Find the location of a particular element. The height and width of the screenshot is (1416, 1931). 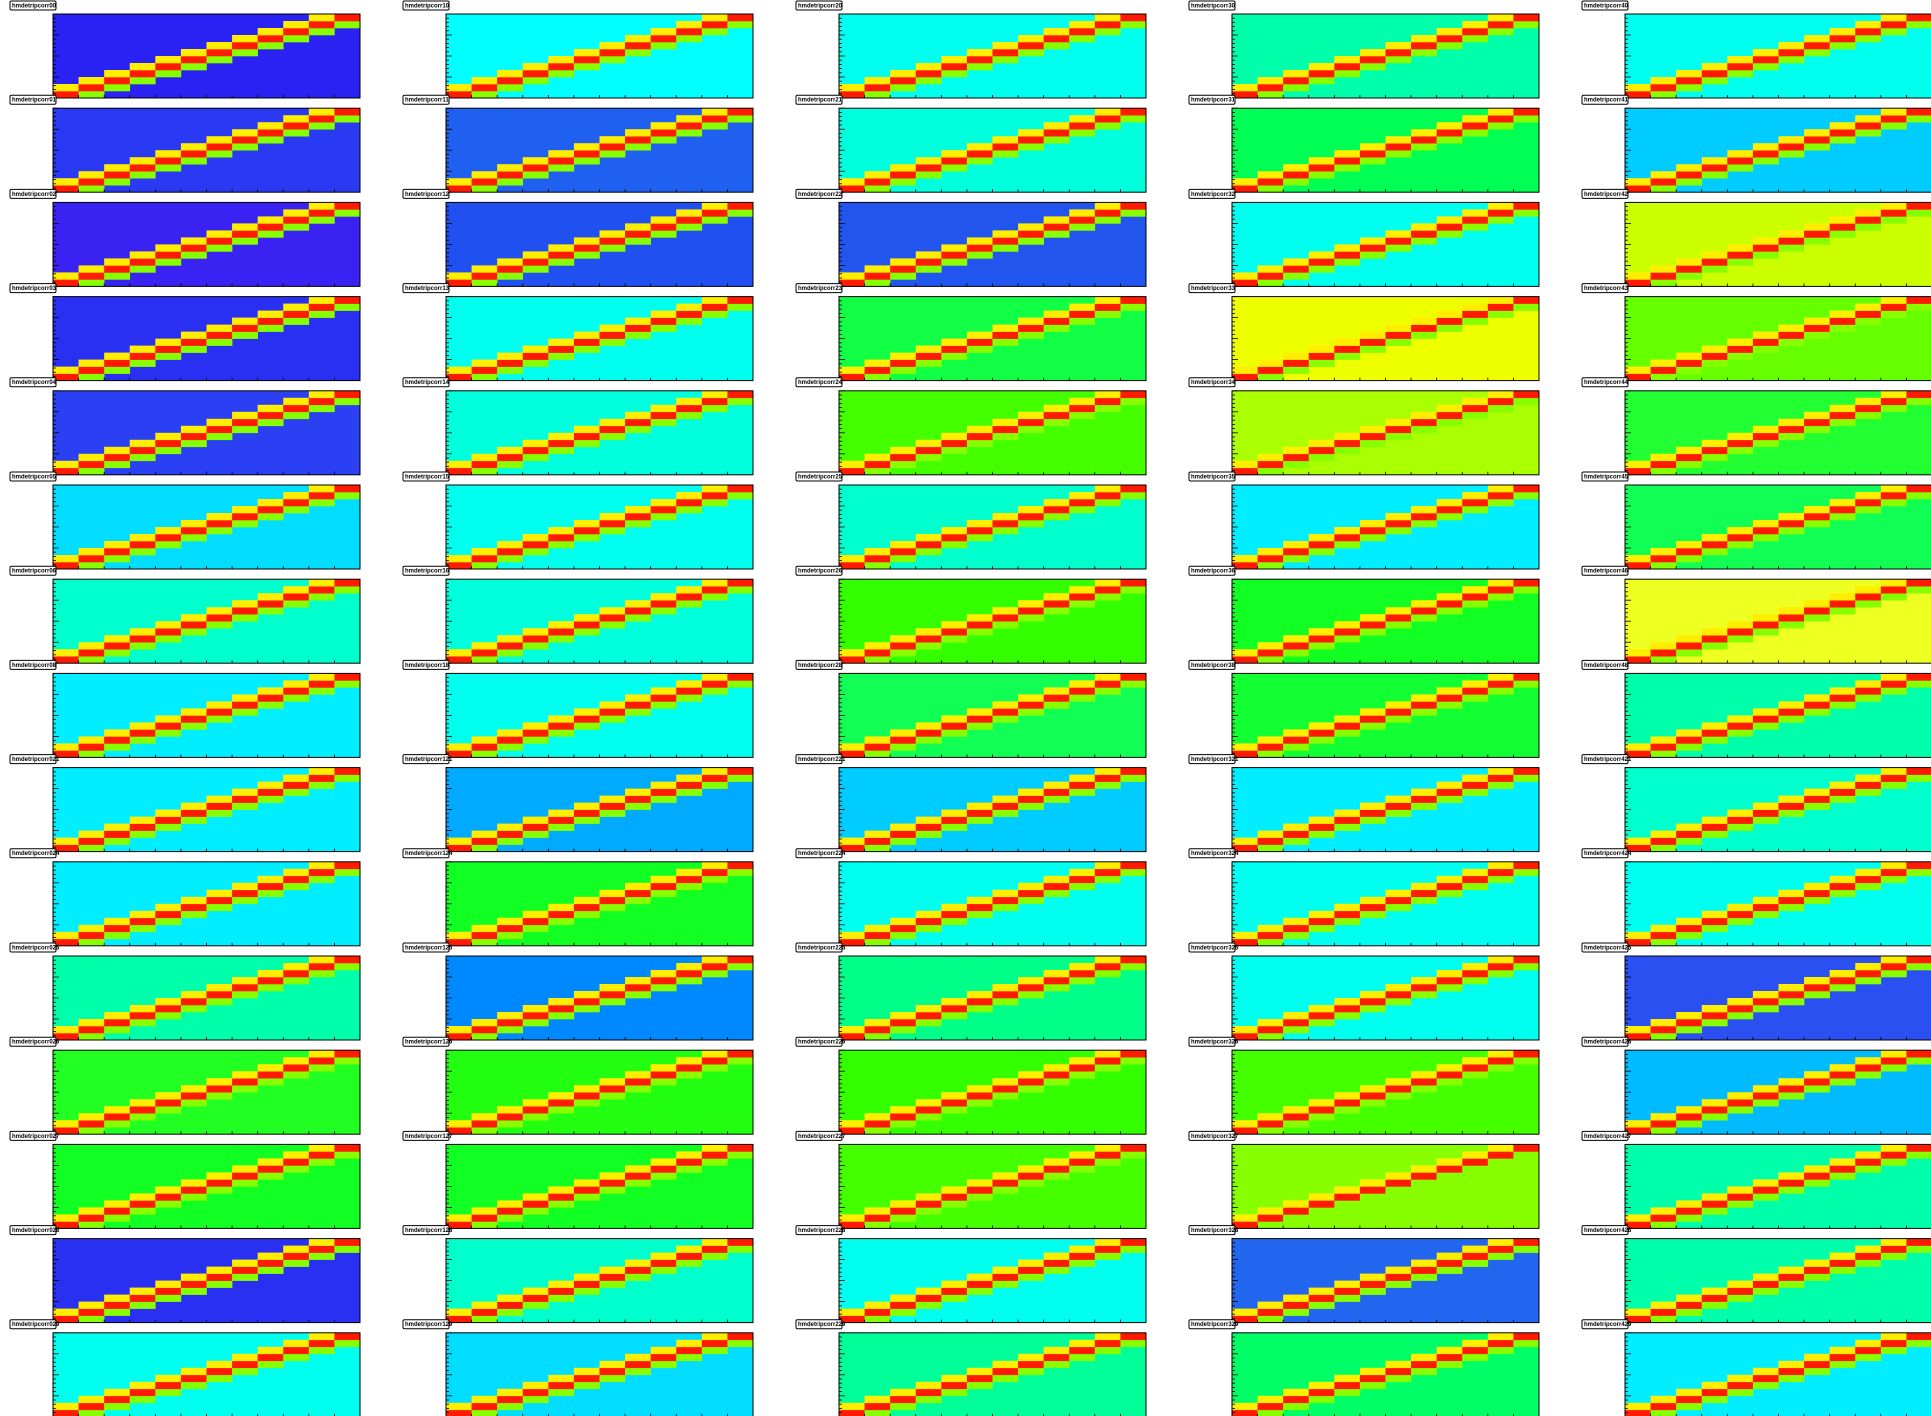

title-box is located at coordinates (819, 853).